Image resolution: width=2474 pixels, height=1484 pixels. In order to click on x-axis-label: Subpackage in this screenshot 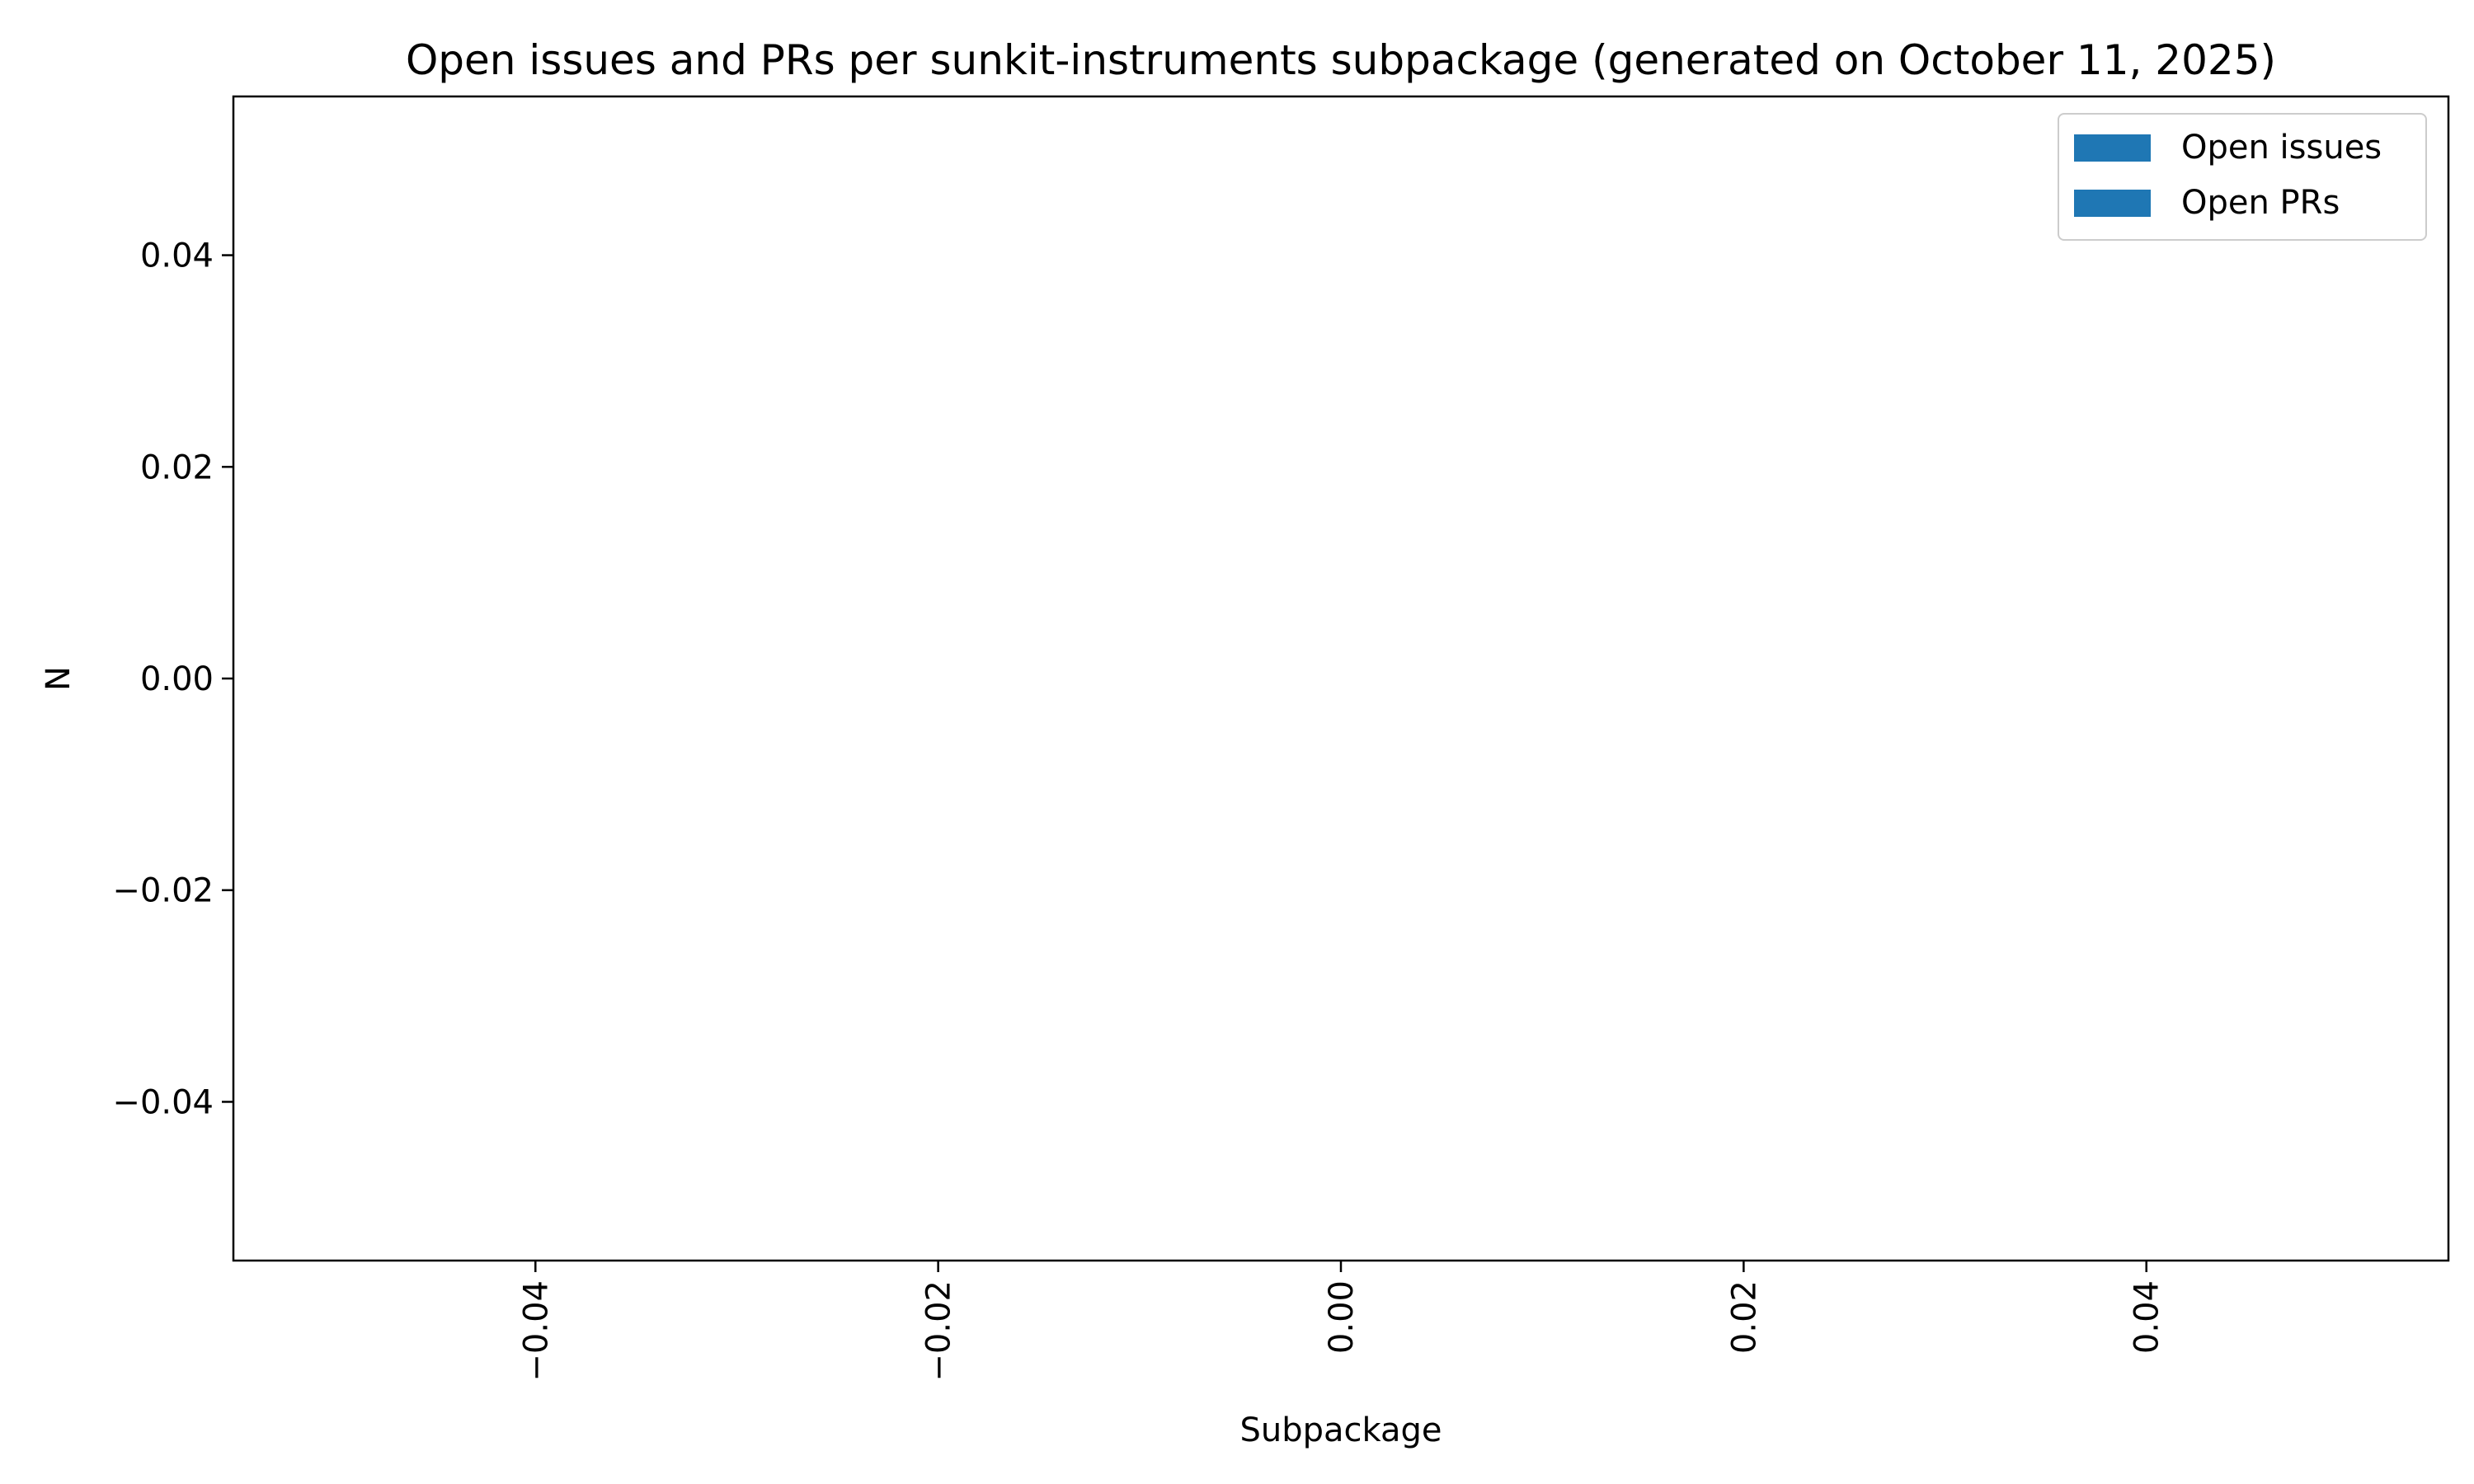, I will do `click(1341, 1430)`.